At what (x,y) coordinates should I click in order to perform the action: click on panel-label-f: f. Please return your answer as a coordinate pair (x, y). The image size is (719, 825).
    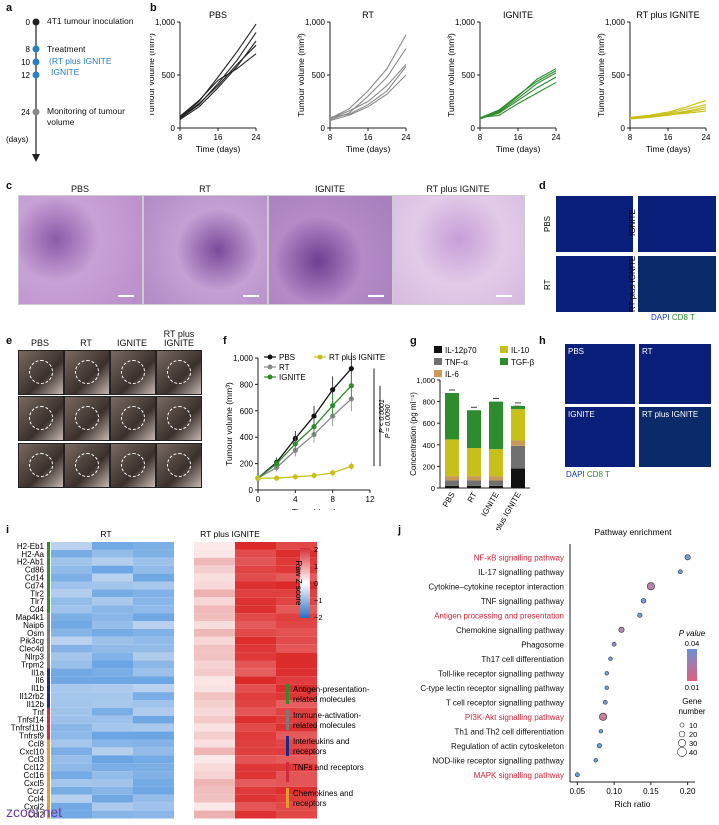
    Looking at the image, I should click on (225, 341).